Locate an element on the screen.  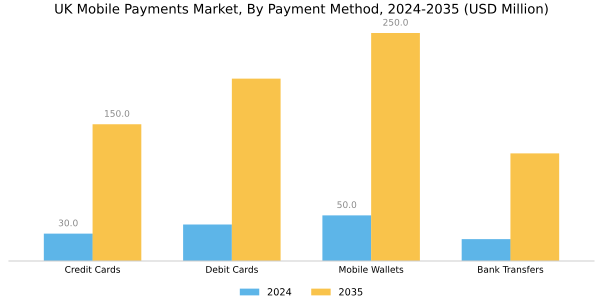
legend-label: 2024 is located at coordinates (280, 292).